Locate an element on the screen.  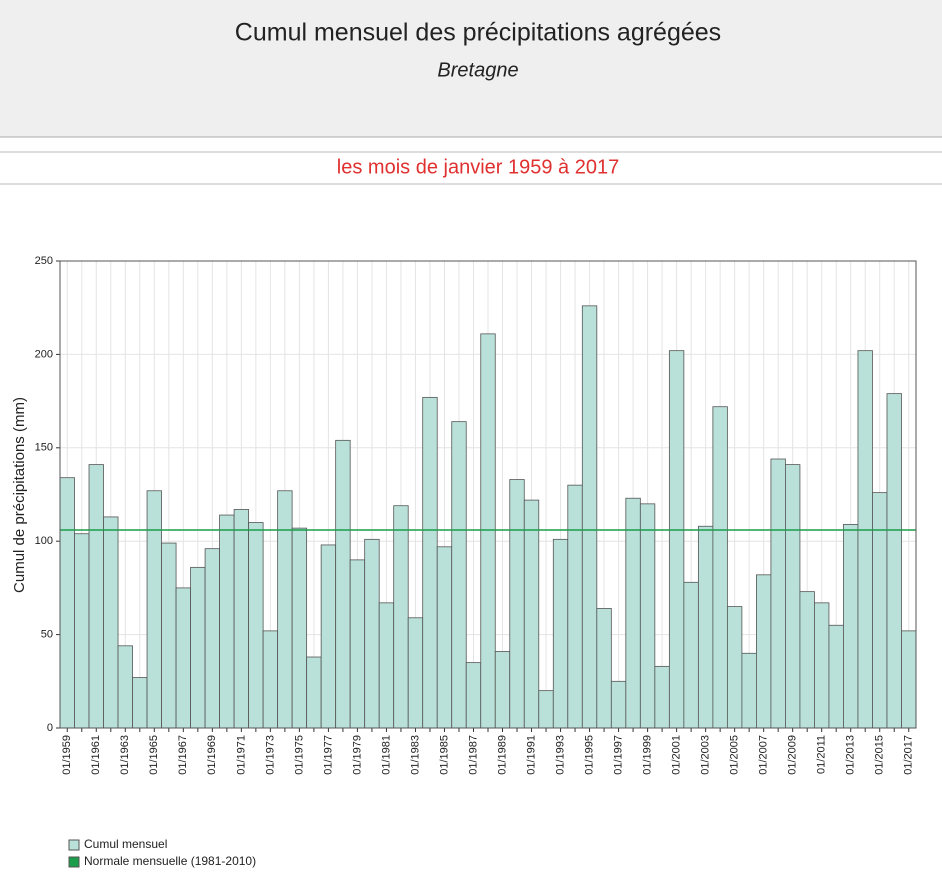
chart-subtitle: Bretagne is located at coordinates (477, 70).